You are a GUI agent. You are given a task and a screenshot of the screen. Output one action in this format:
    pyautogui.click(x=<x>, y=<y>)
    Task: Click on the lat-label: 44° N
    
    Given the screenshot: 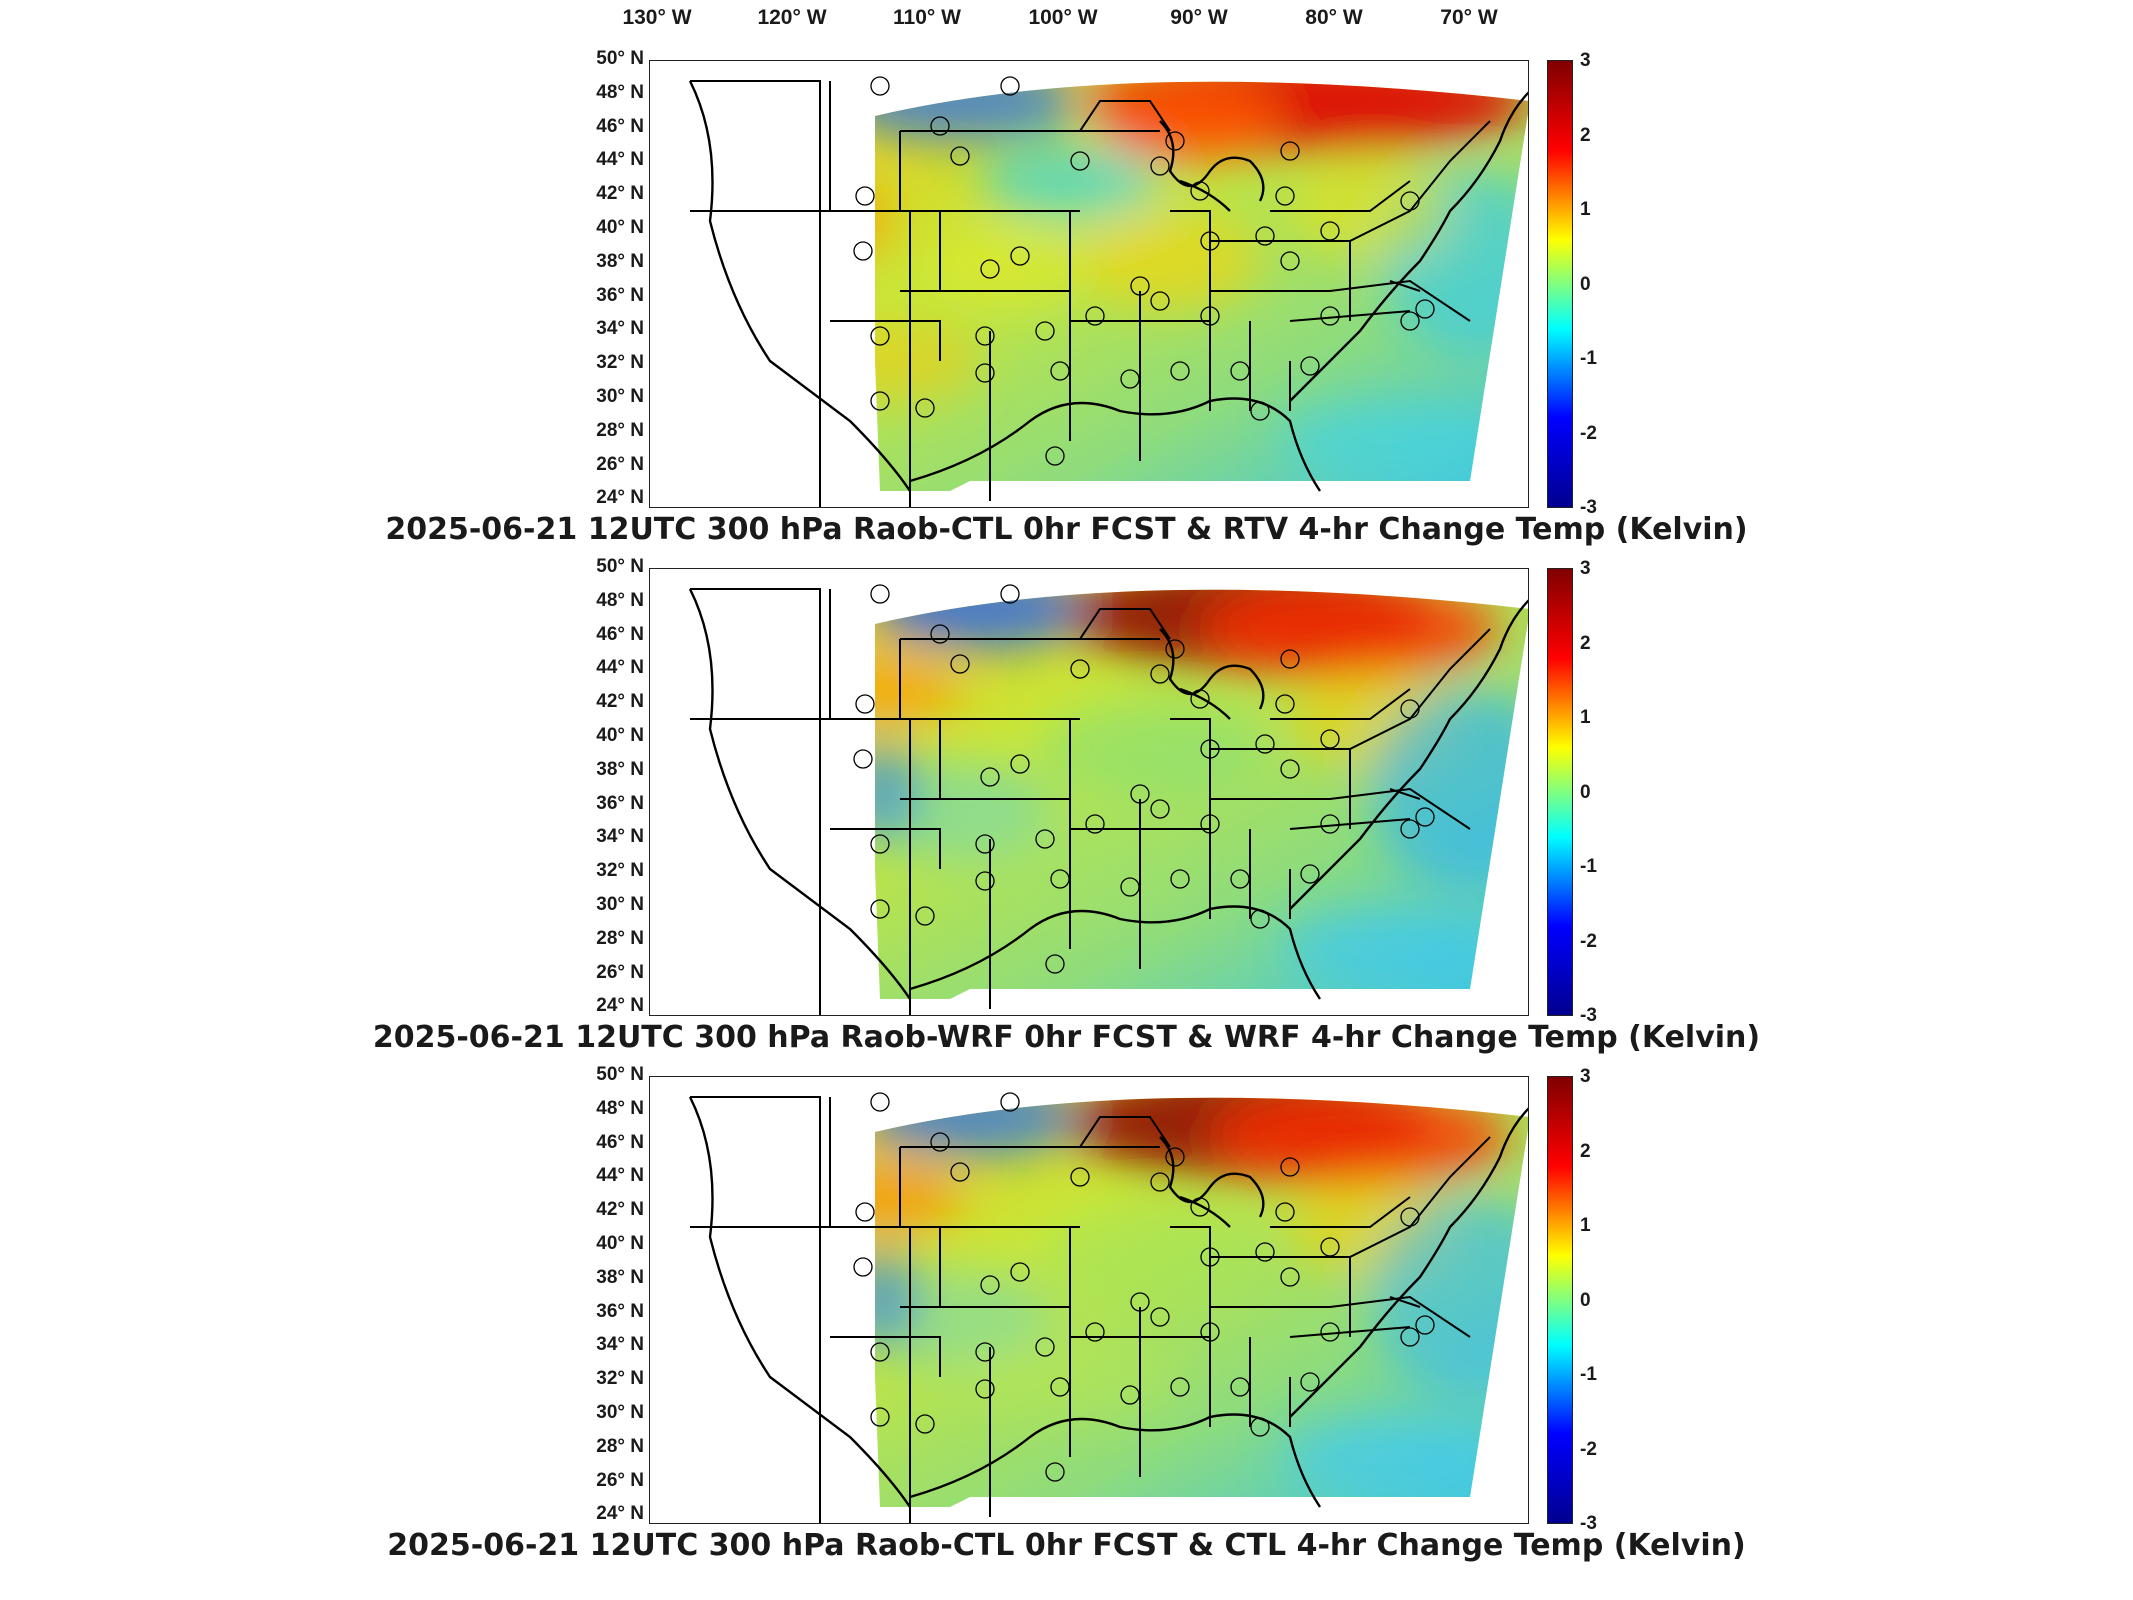 What is the action you would take?
    pyautogui.click(x=620, y=668)
    